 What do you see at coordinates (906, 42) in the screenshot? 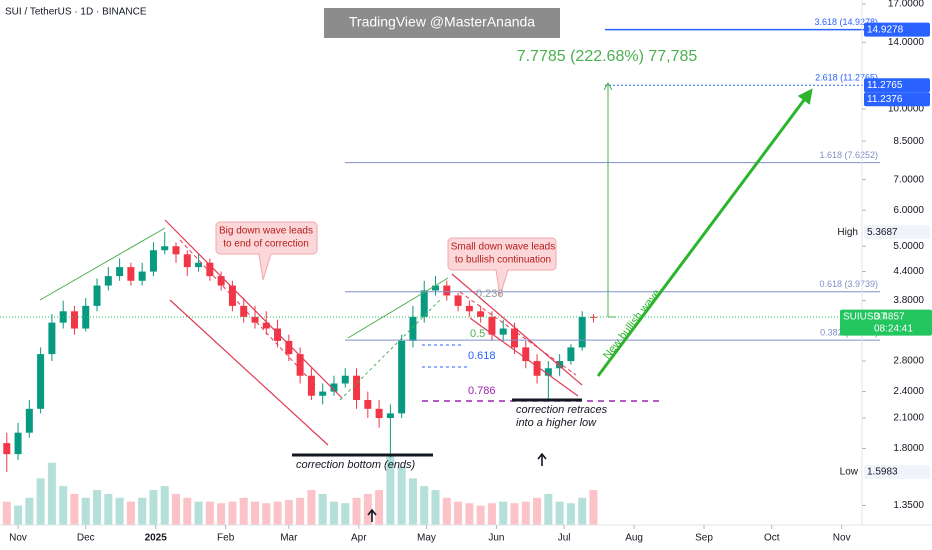
I see `y-tick-label: 14.0000` at bounding box center [906, 42].